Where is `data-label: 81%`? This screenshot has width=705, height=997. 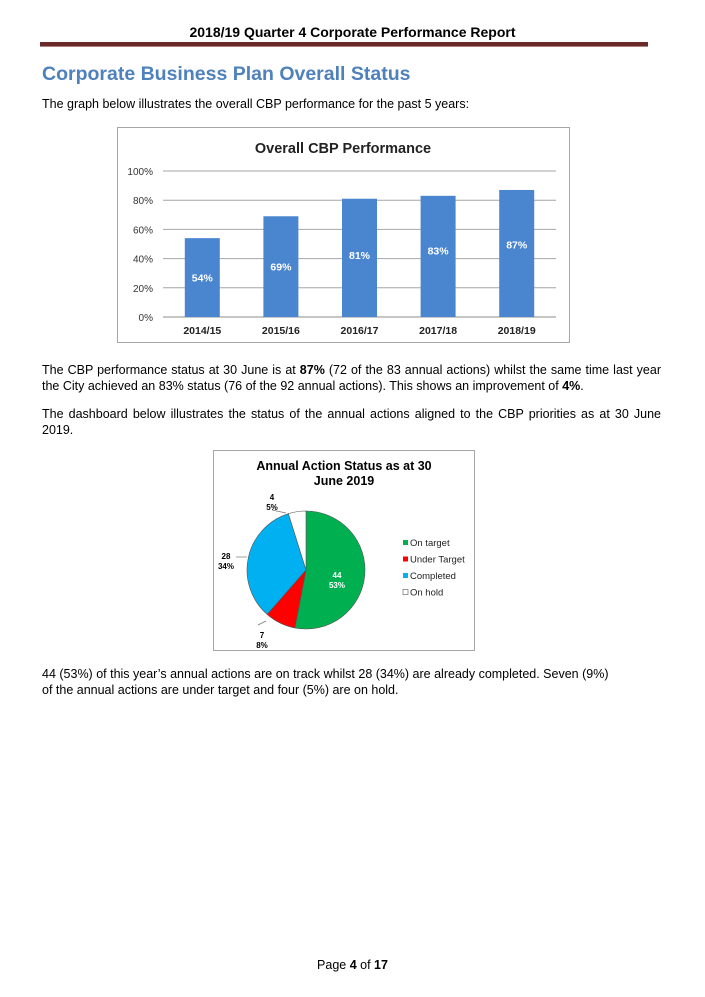 data-label: 81% is located at coordinates (360, 256).